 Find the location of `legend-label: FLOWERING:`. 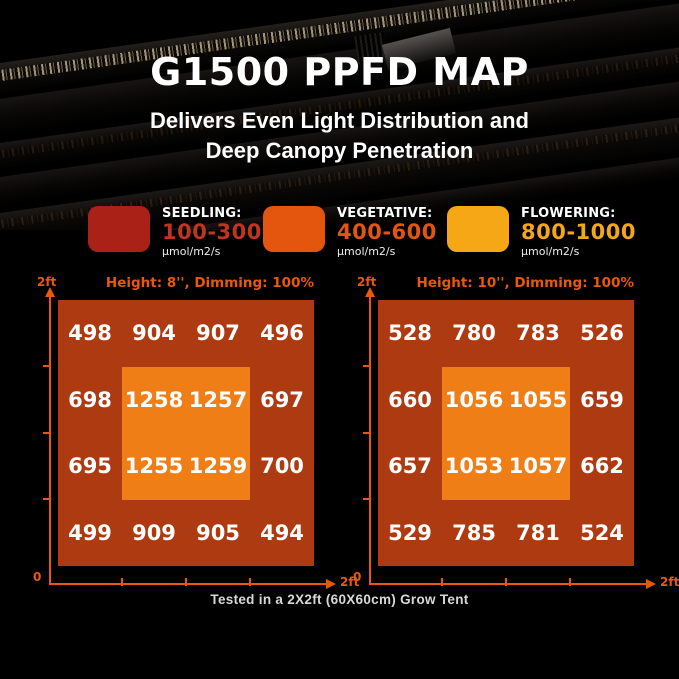

legend-label: FLOWERING: is located at coordinates (568, 213).